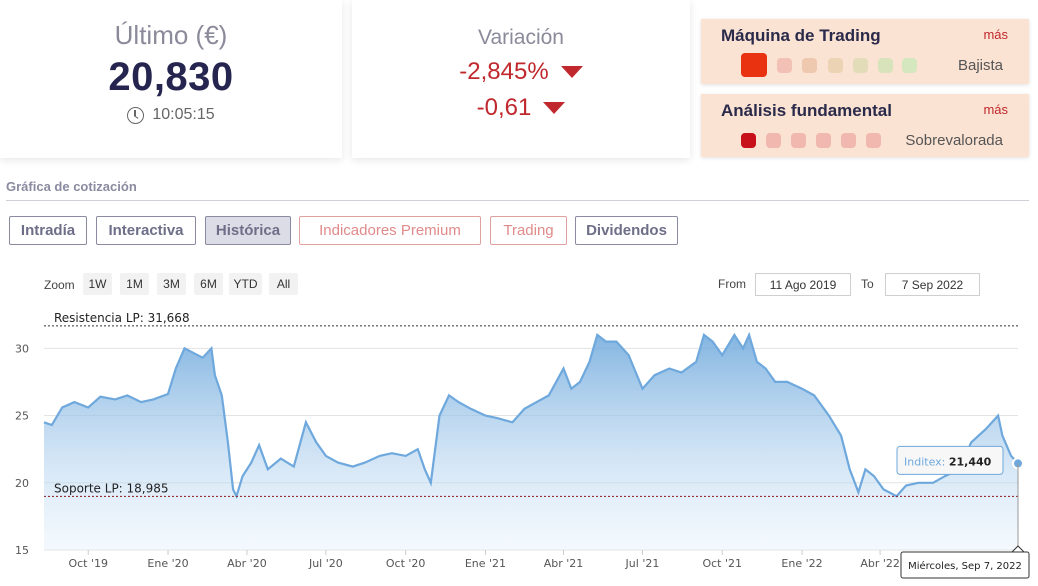 The width and height of the screenshot is (1038, 586). Describe the element at coordinates (801, 563) in the screenshot. I see `x-tick-label: Ene '22` at that location.